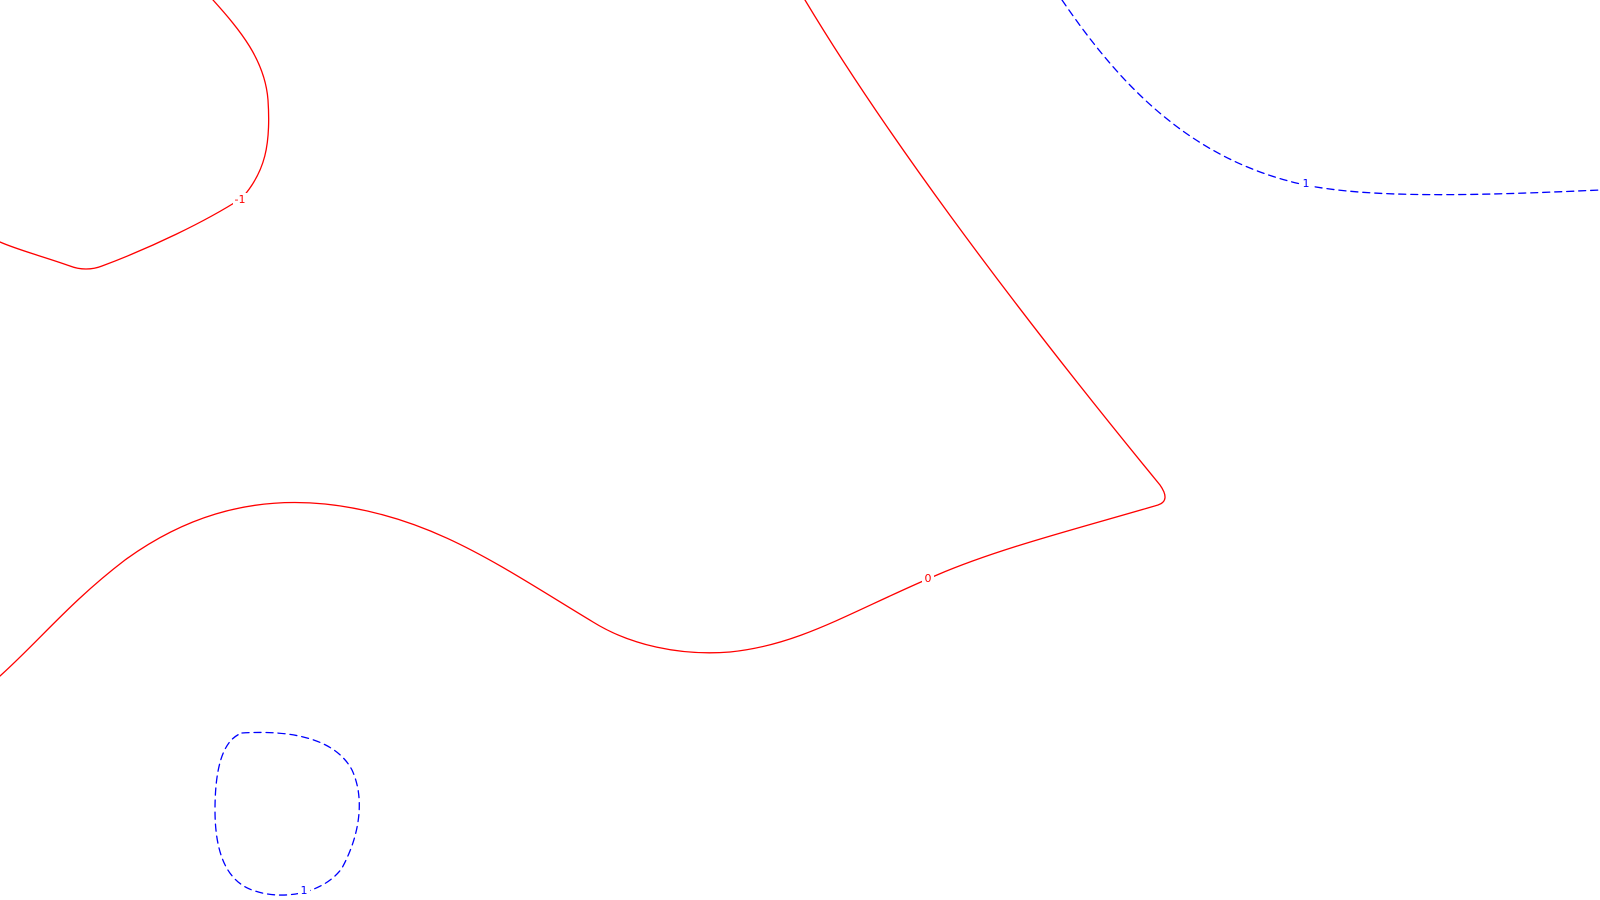 This screenshot has width=1600, height=900. What do you see at coordinates (135, 135) in the screenshot?
I see `contour-line-level-neg1` at bounding box center [135, 135].